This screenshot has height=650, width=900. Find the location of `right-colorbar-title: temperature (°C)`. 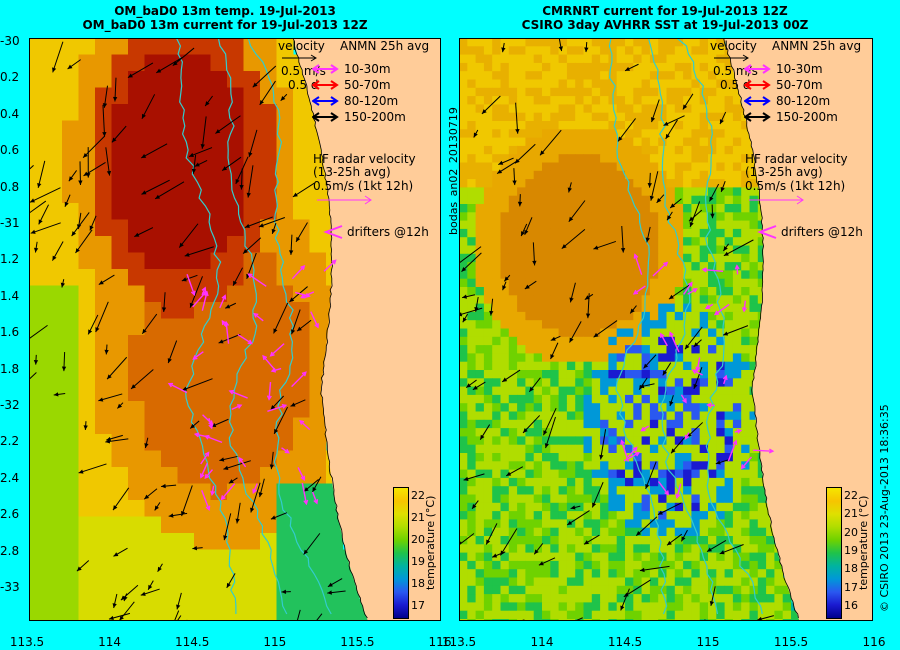

right-colorbar-title: temperature (°C) is located at coordinates (863, 542).